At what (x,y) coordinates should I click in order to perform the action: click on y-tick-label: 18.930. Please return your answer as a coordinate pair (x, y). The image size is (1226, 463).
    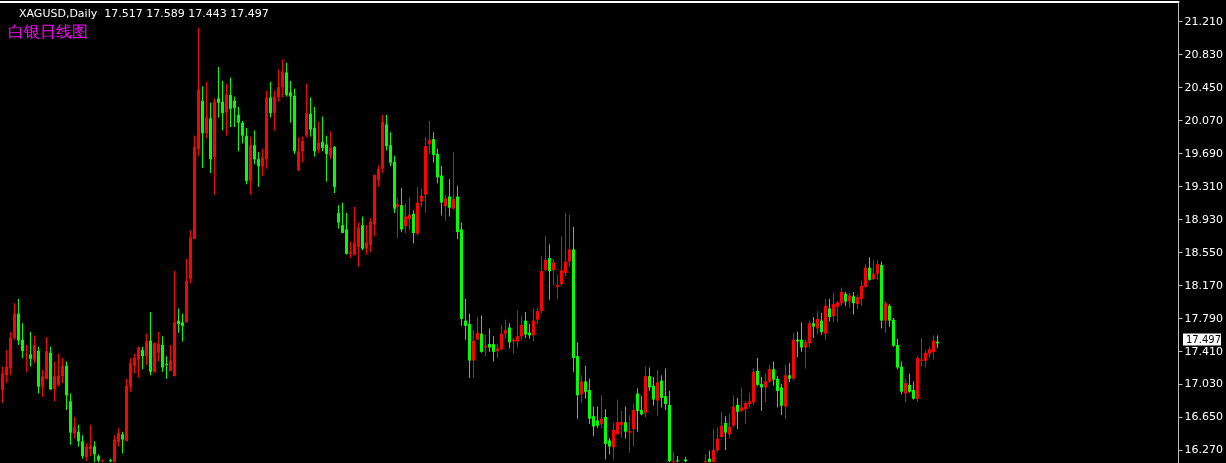
    Looking at the image, I should click on (1204, 219).